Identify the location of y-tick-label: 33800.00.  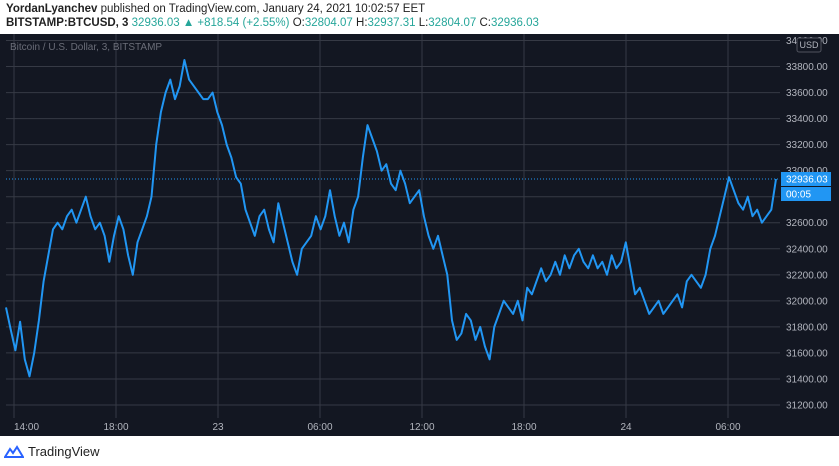
(807, 67).